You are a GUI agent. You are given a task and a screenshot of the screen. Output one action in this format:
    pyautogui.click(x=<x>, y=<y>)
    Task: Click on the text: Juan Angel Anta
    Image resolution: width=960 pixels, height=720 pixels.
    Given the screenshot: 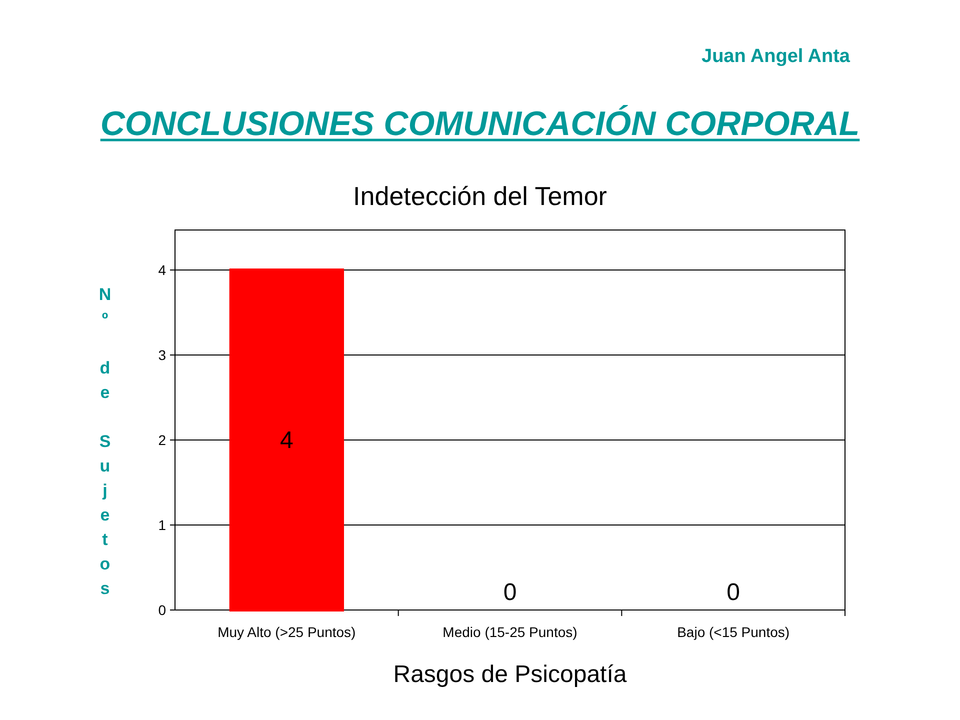 What is the action you would take?
    pyautogui.click(x=776, y=56)
    